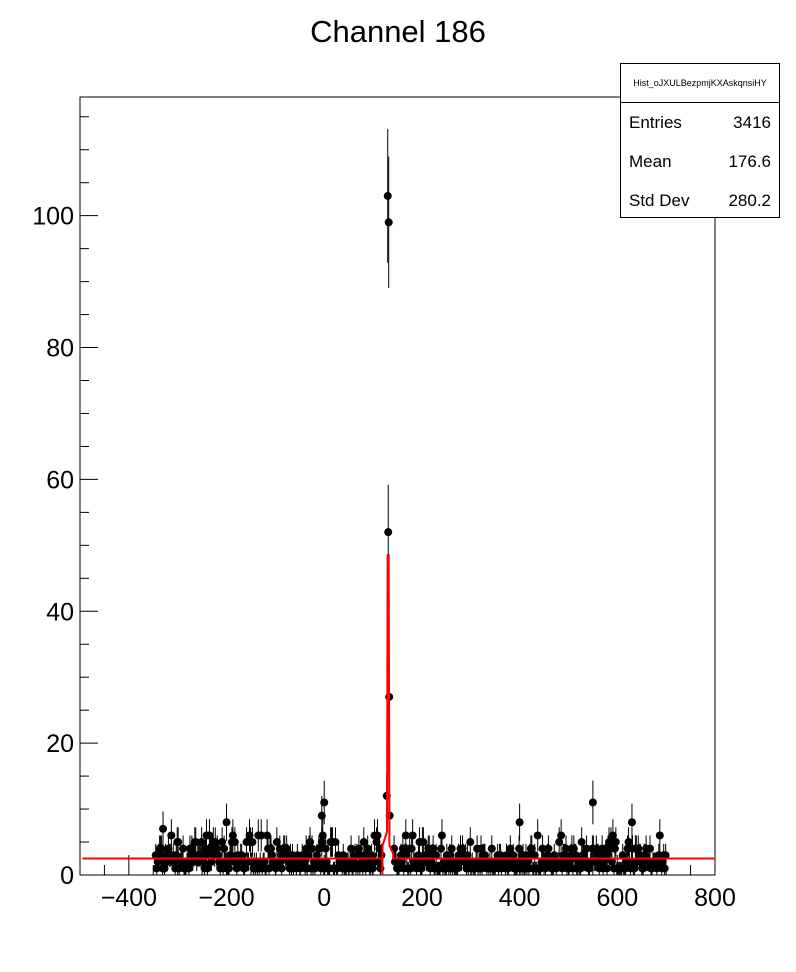 The image size is (796, 972). What do you see at coordinates (226, 898) in the screenshot?
I see `x-tick-label: −200` at bounding box center [226, 898].